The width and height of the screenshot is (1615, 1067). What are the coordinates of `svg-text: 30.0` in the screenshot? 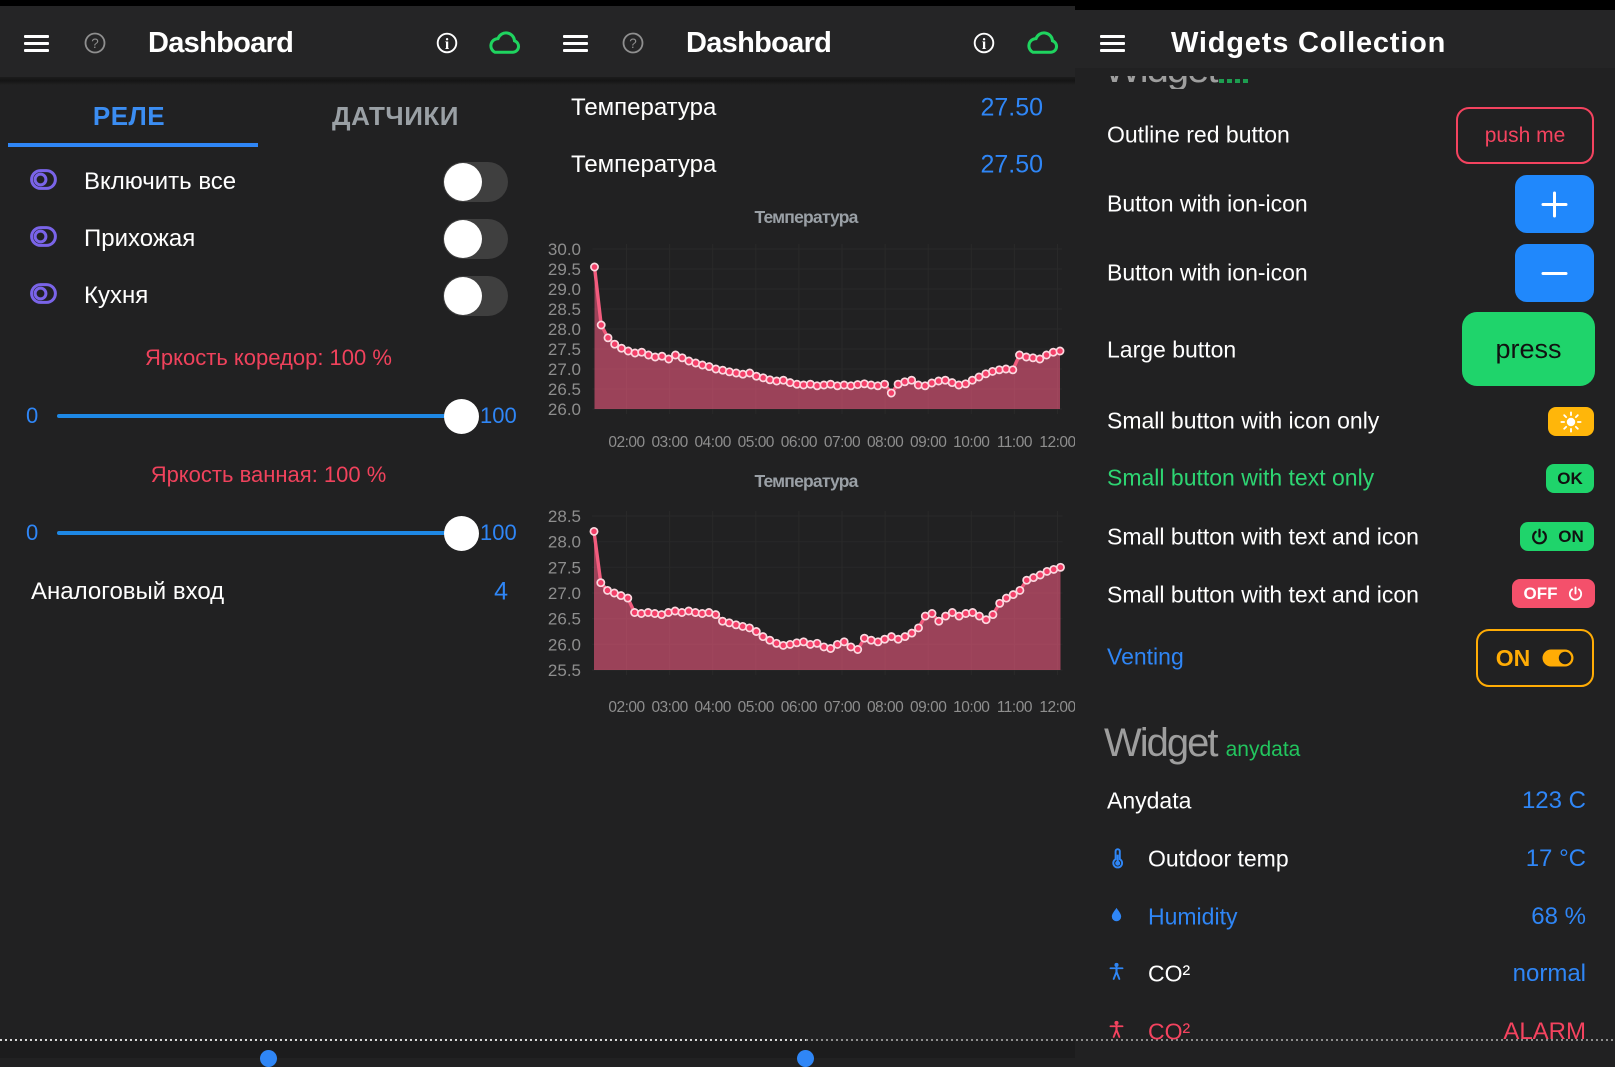 It's located at (564, 249).